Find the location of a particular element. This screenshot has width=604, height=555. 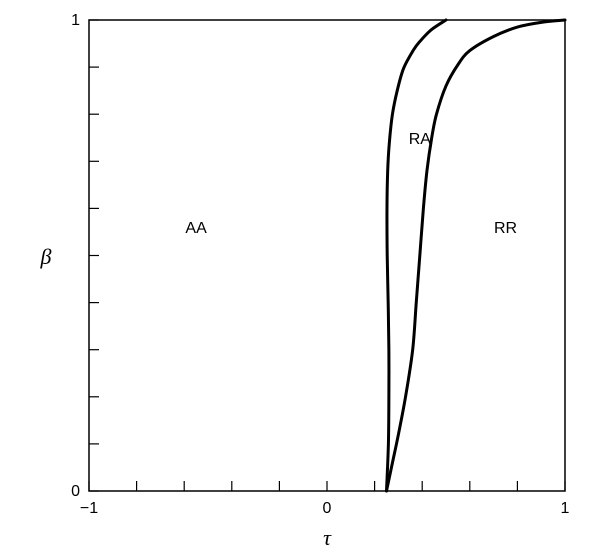

x-tick-label: 0 is located at coordinates (327, 508).